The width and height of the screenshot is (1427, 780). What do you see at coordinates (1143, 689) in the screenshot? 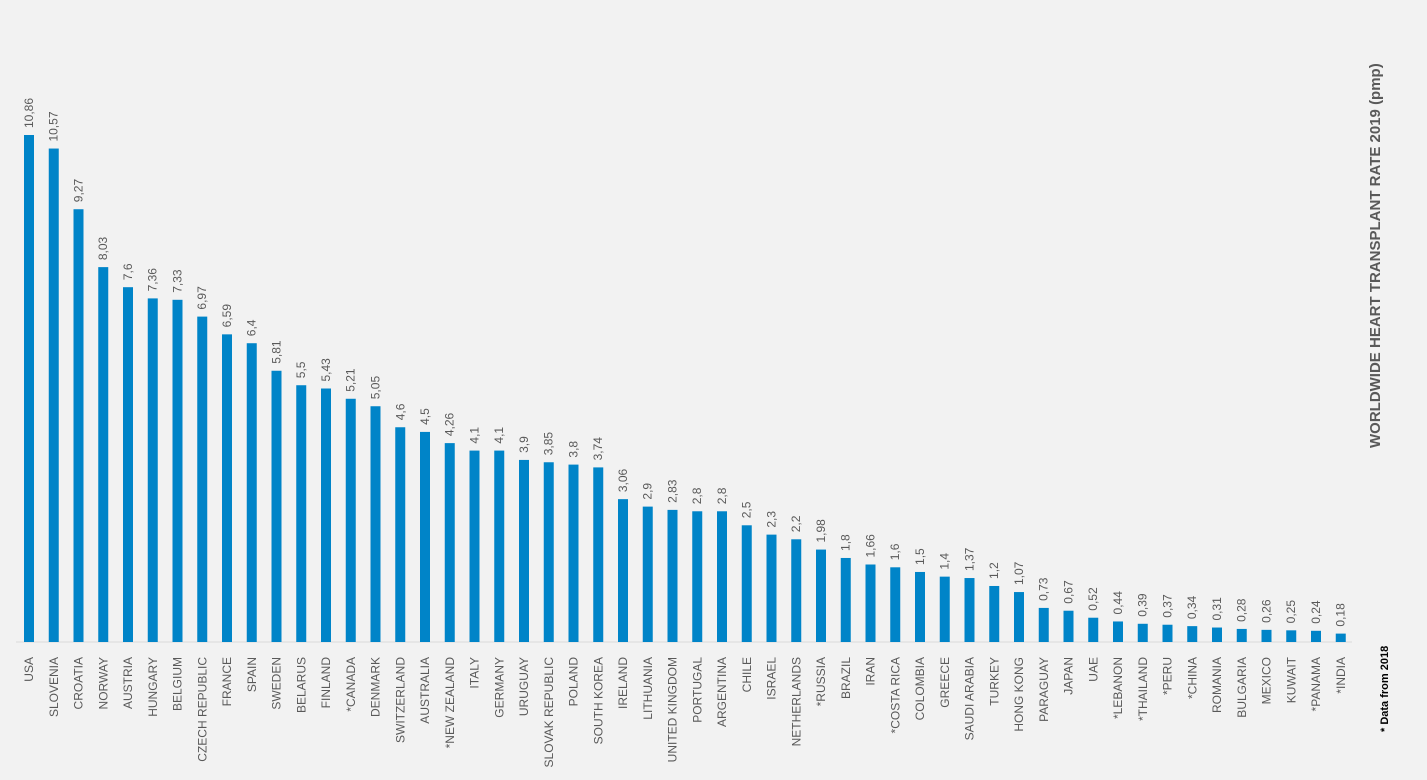
I see `category-label: *THAILAND` at bounding box center [1143, 689].